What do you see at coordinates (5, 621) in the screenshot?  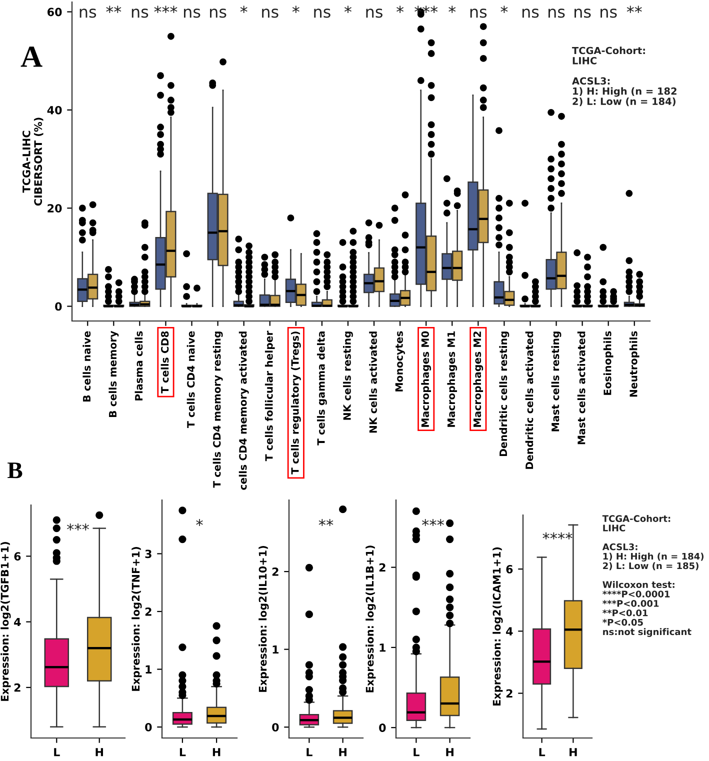 I see `y-axis-title: Expression: log2(TGFB1+1)` at bounding box center [5, 621].